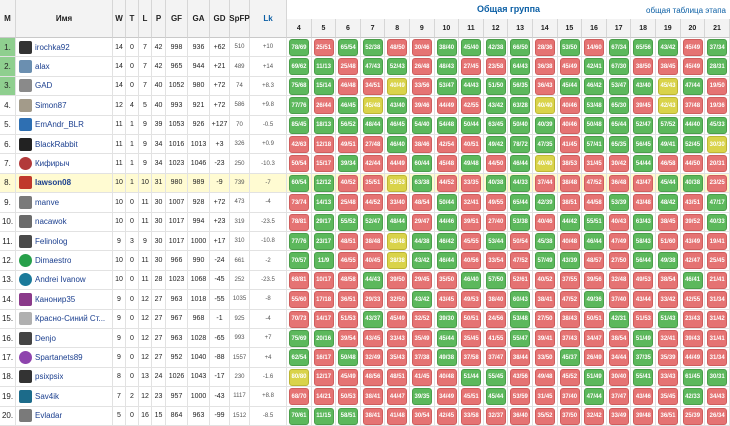 This screenshot has width=730, height=426. I want to click on match-result-loss: 41/45, so click(569, 144).